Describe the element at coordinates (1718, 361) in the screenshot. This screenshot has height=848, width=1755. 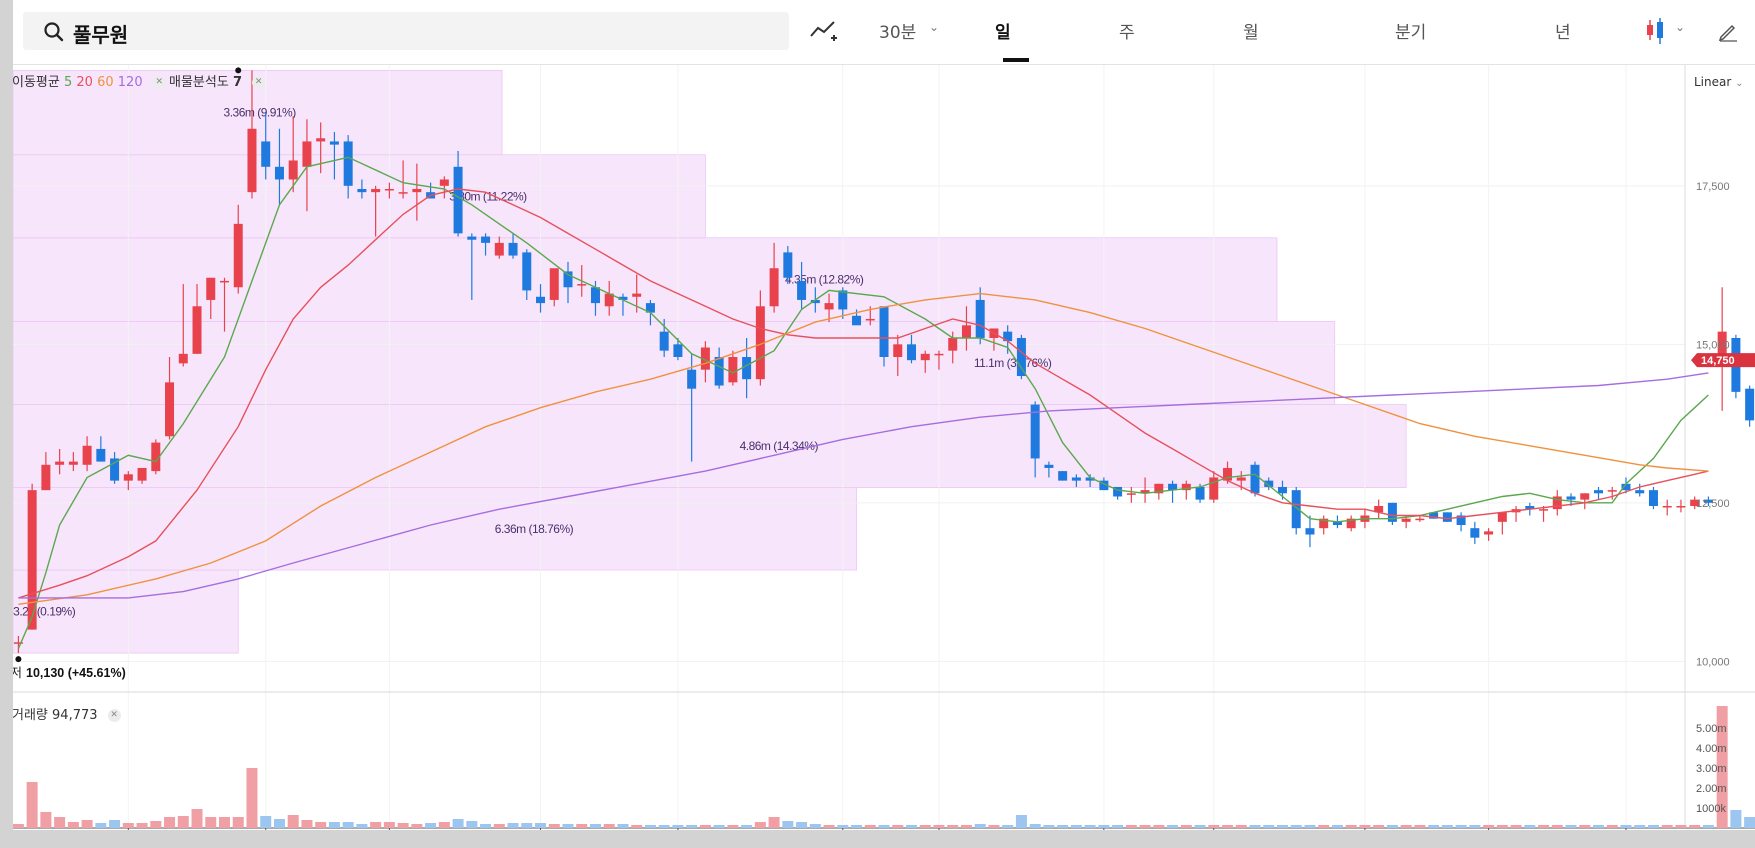
I see `current-price-label: 14,750` at that location.